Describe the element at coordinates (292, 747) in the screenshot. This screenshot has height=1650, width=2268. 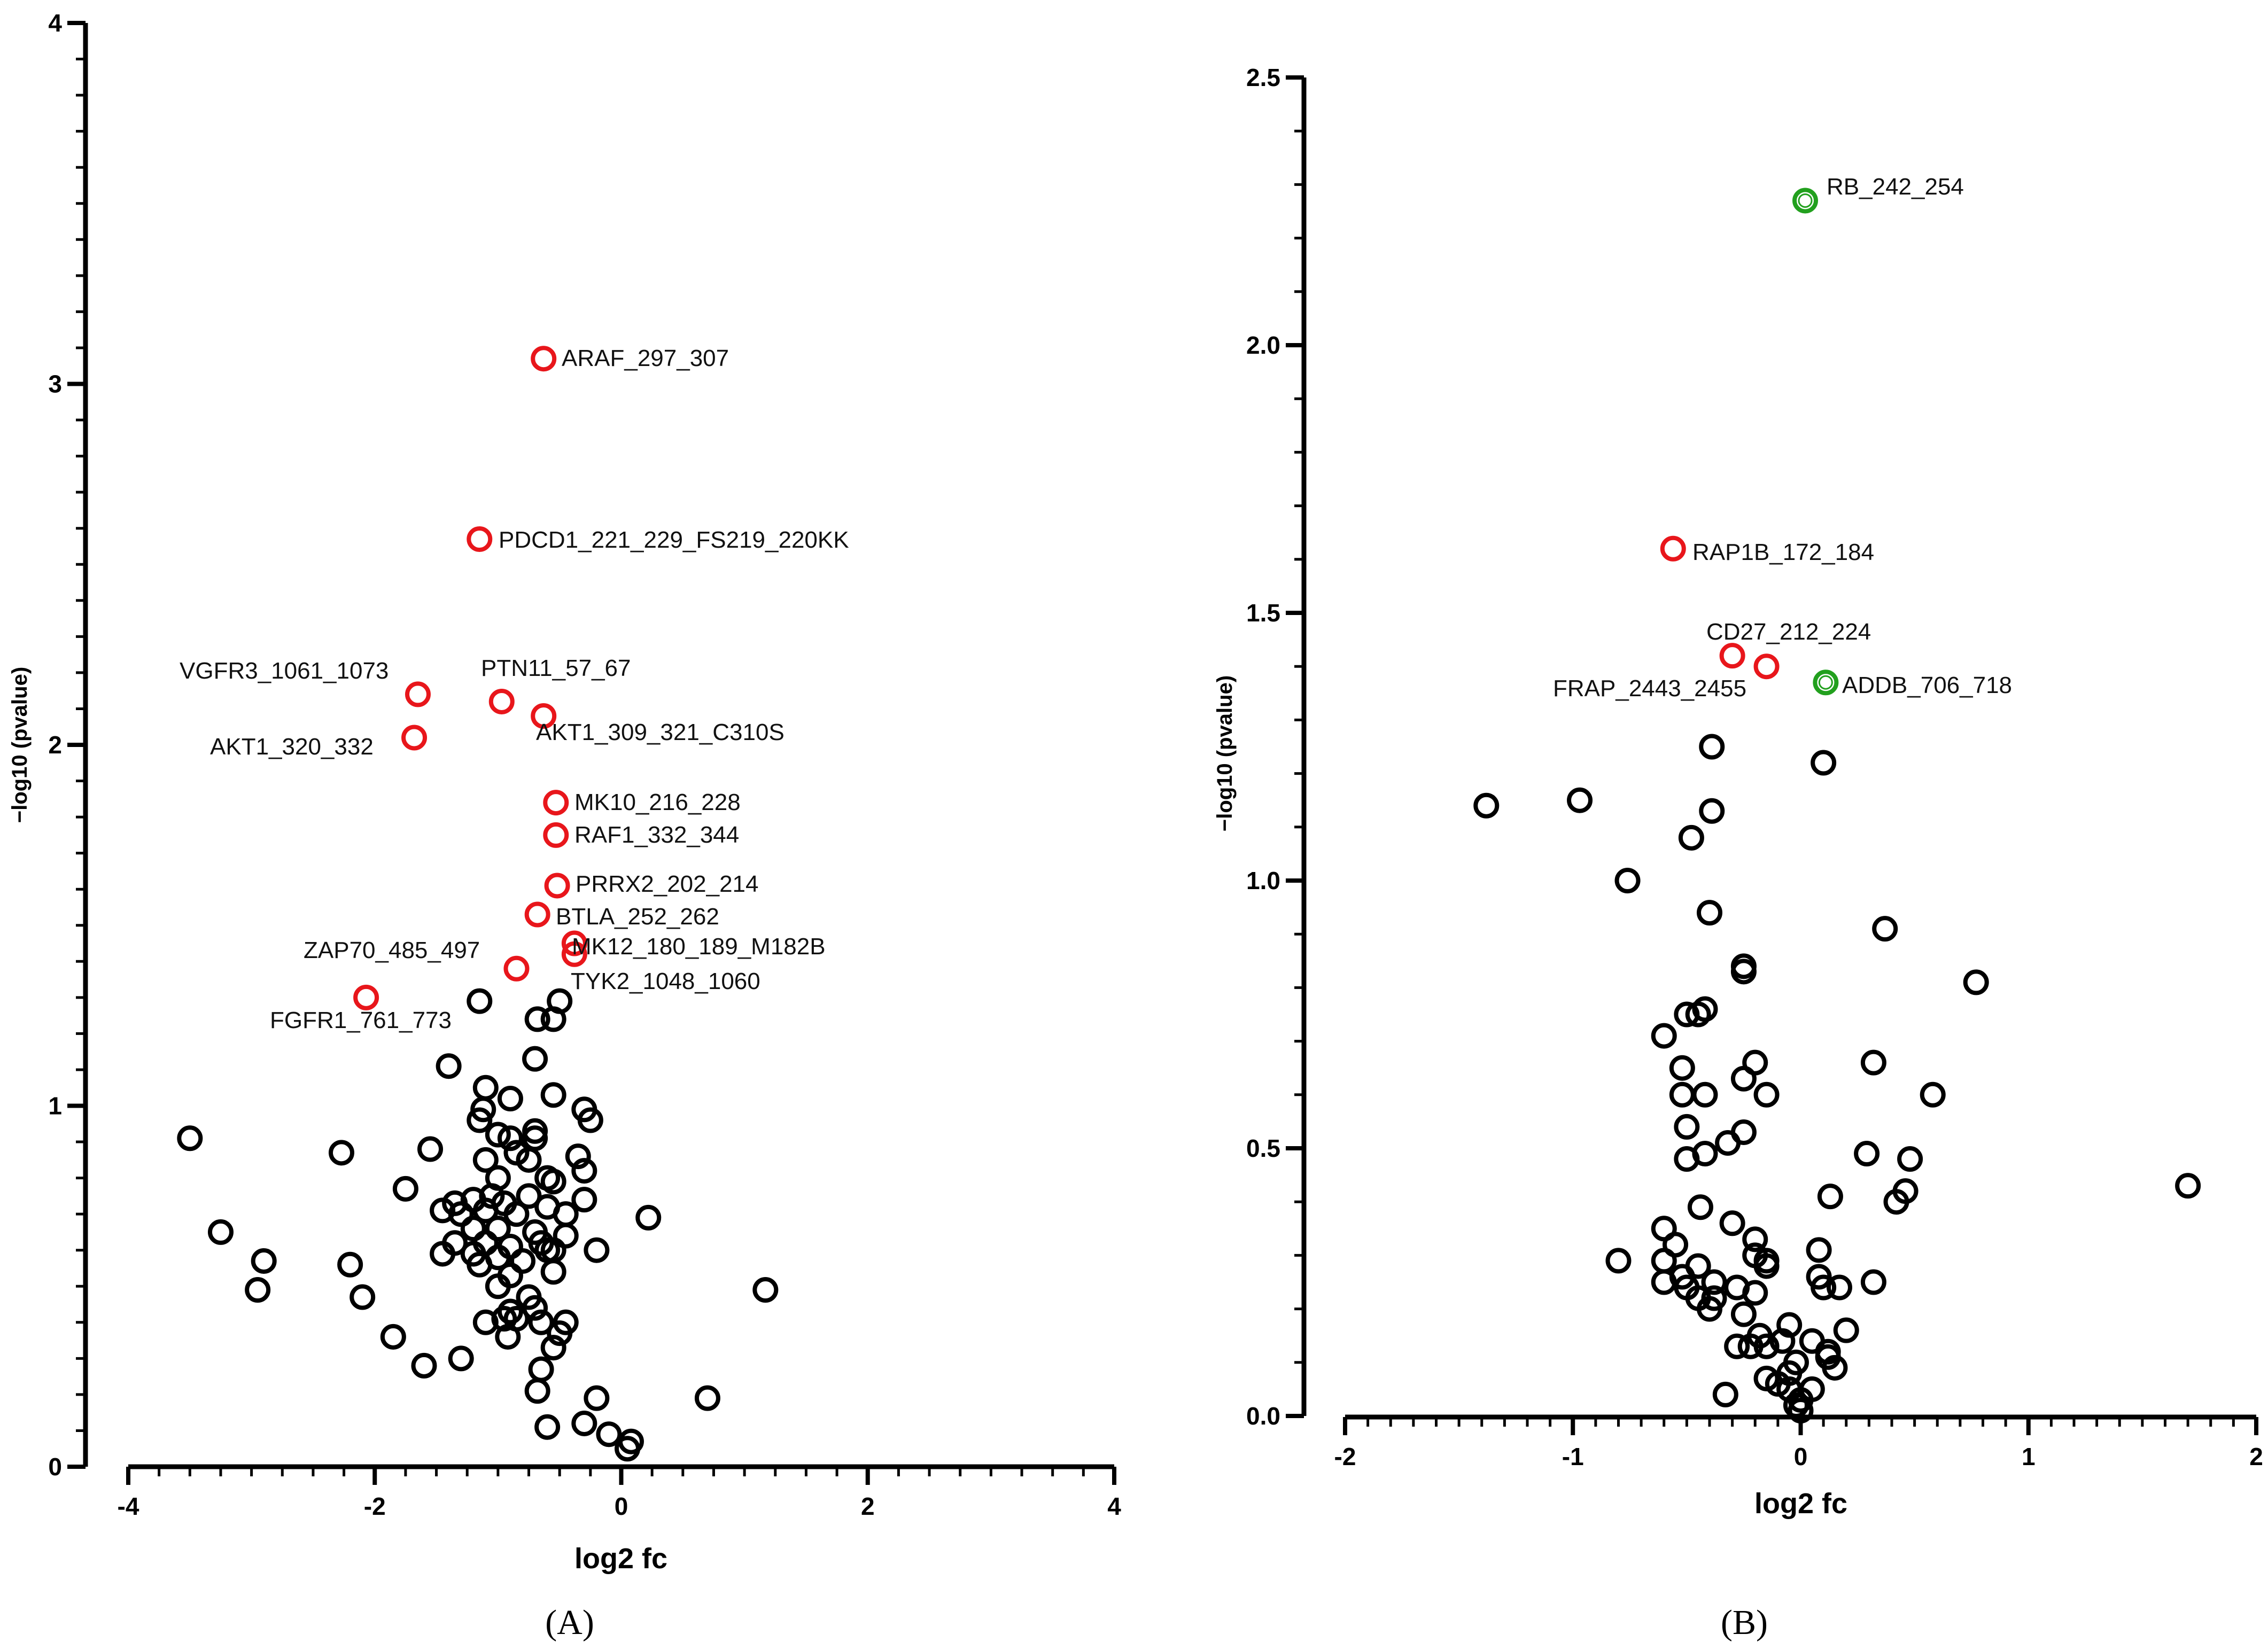
I see `point-label: AKT1_320_332` at that location.